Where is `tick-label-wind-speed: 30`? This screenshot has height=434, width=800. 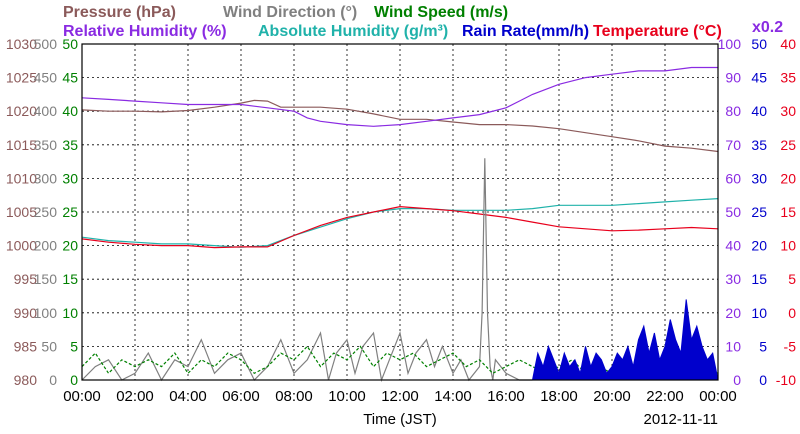 tick-label-wind-speed: 30 is located at coordinates (70, 178).